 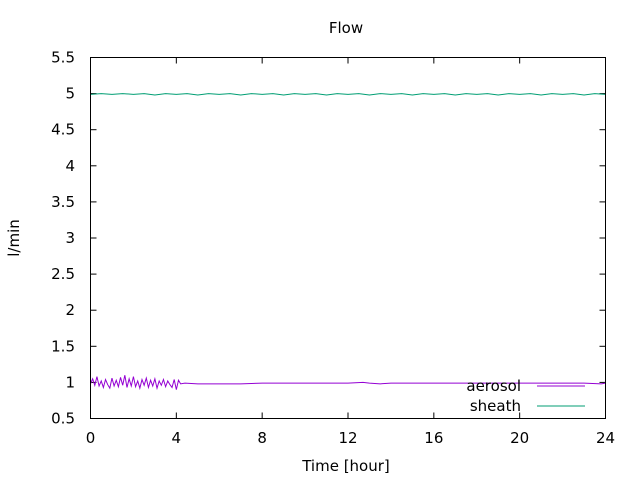 I want to click on y-tick-label: 0.5, so click(x=63, y=419).